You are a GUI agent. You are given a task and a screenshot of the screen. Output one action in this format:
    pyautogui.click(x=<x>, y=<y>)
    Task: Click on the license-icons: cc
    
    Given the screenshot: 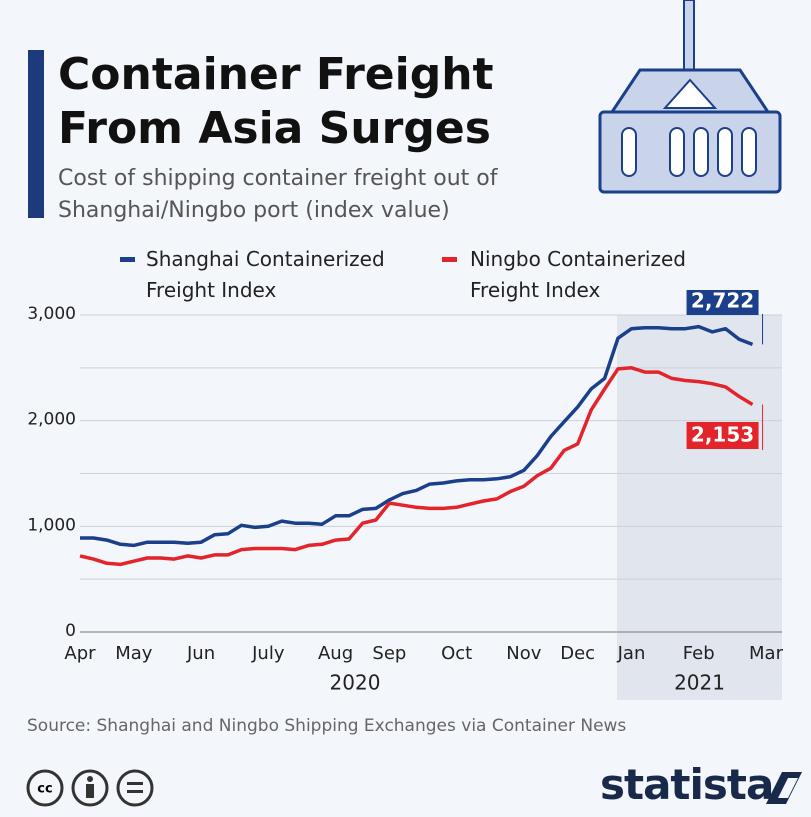 What is the action you would take?
    pyautogui.click(x=90, y=788)
    